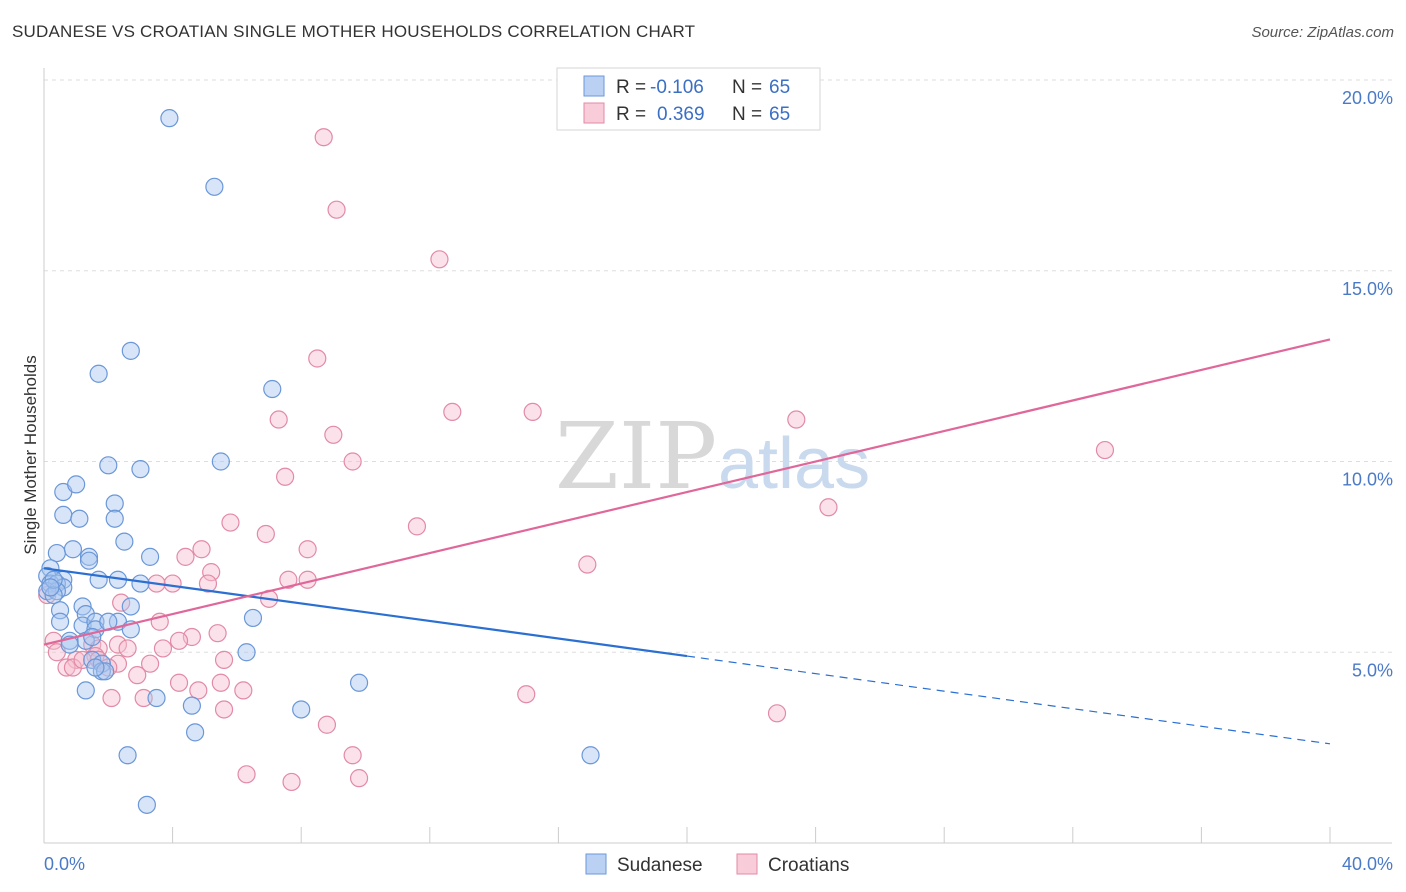  I want to click on legend-label-sudanese: Sudanese, so click(660, 865).